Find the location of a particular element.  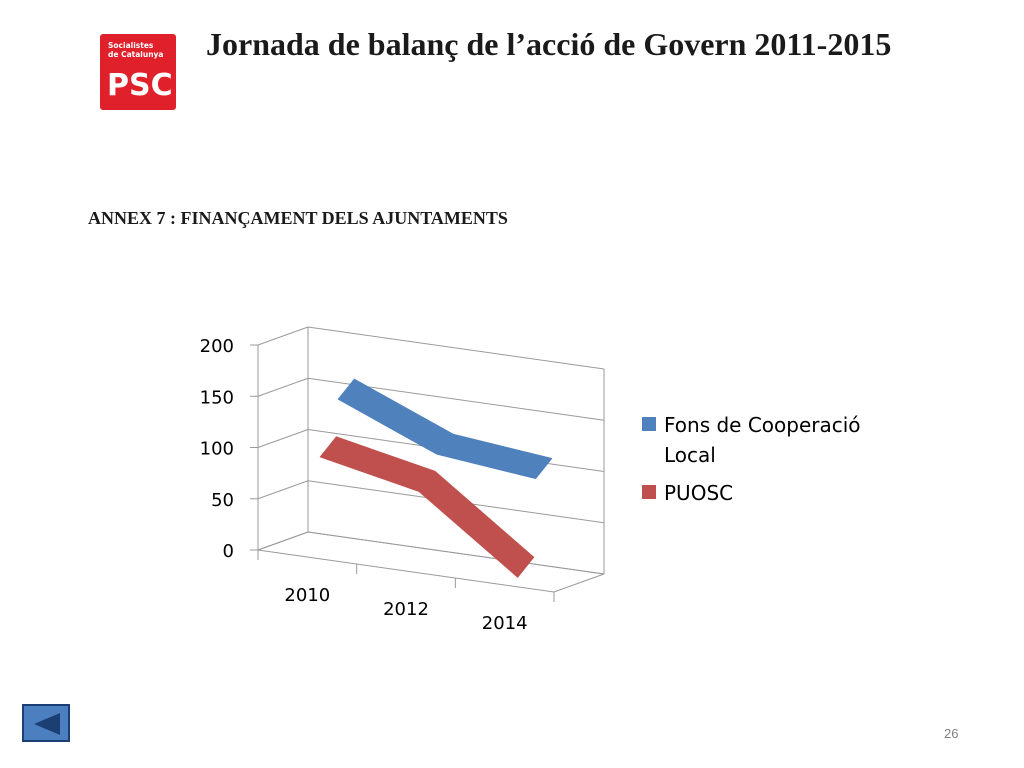

legend-swatch-fons is located at coordinates (649, 424).